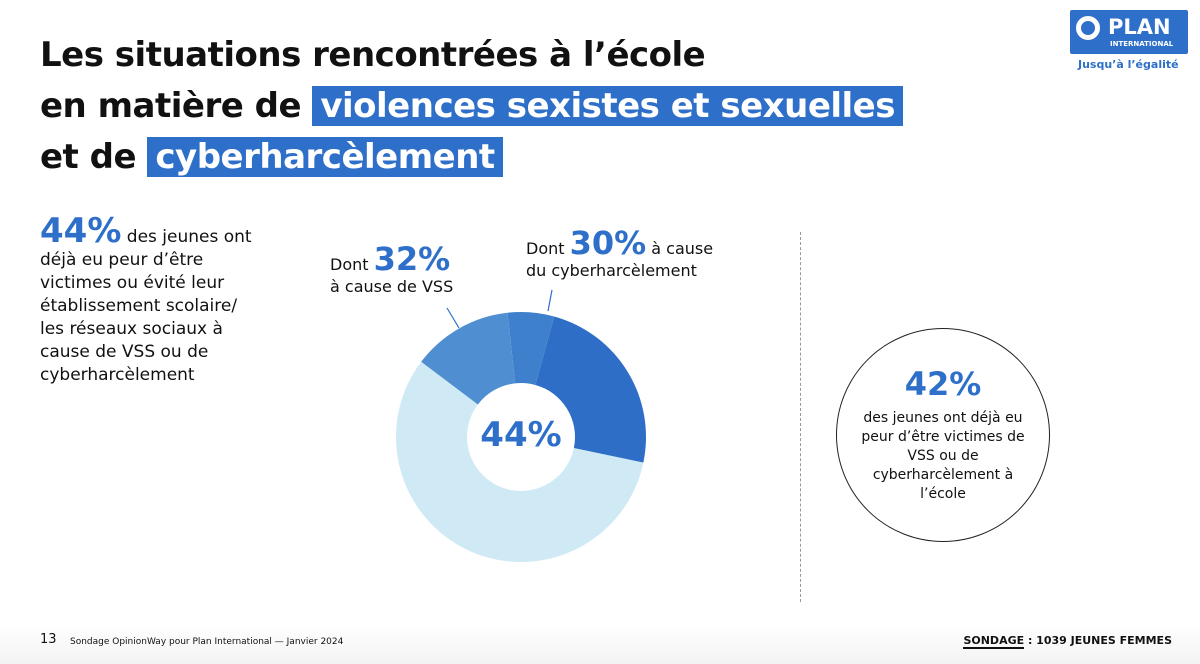 The height and width of the screenshot is (664, 1200). What do you see at coordinates (453, 318) in the screenshot?
I see `leader-line-vss` at bounding box center [453, 318].